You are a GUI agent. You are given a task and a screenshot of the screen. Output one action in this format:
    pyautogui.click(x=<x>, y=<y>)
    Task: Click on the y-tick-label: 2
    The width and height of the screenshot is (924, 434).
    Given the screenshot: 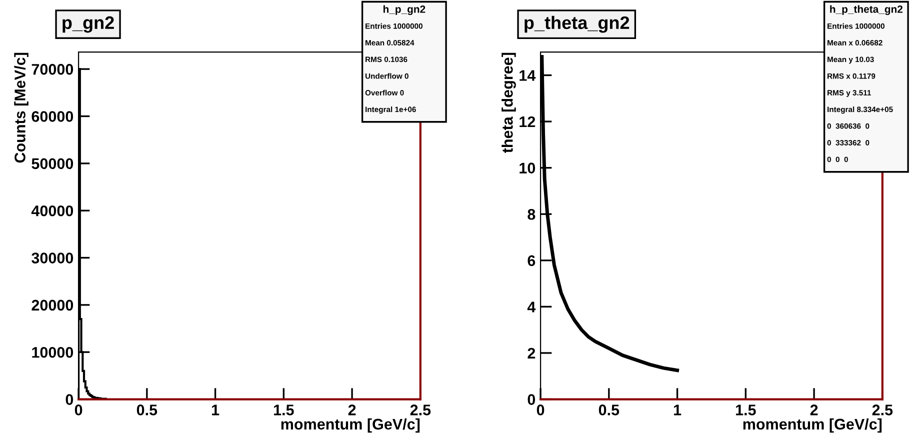 What is the action you would take?
    pyautogui.click(x=532, y=353)
    